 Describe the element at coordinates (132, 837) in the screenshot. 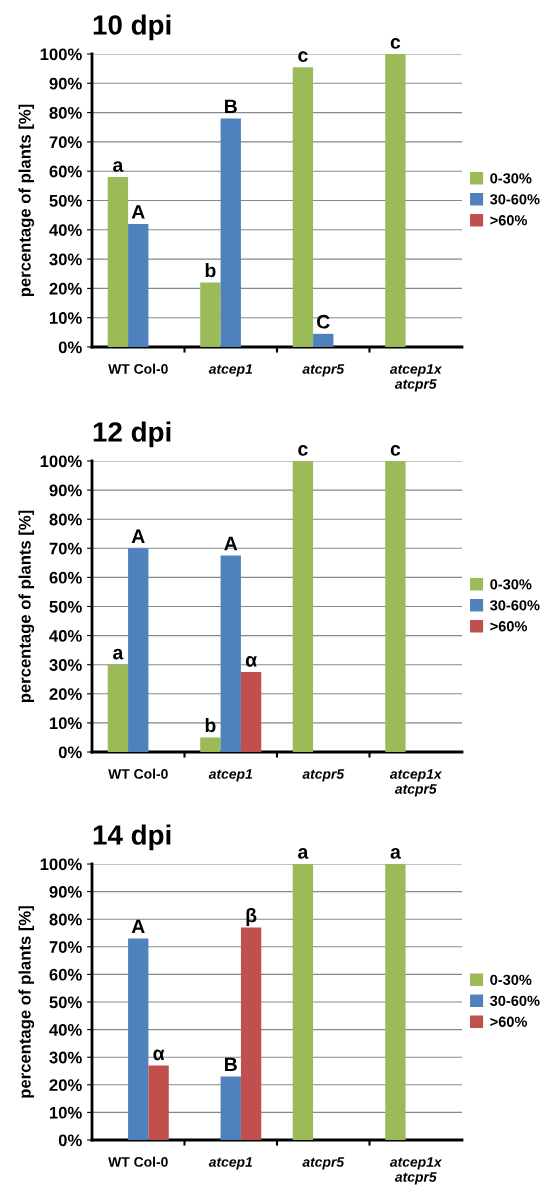

I see `chart-title: 14 dpi` at that location.